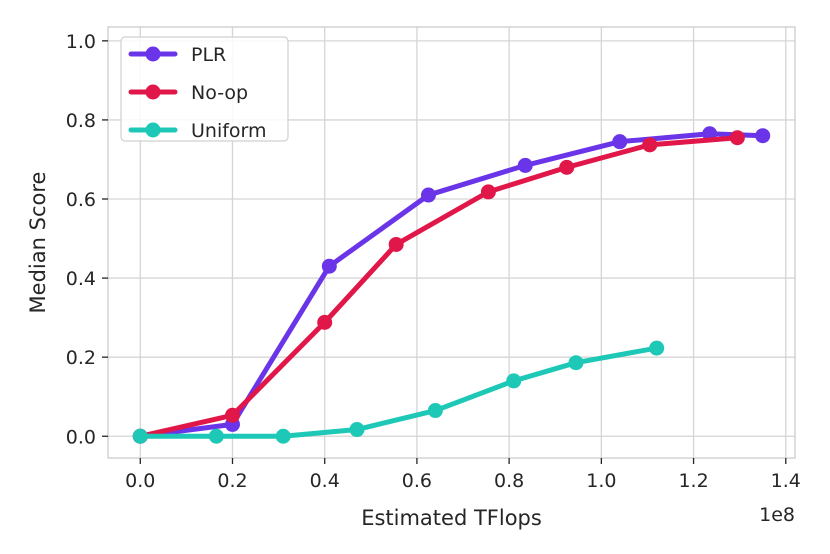 This screenshot has height=554, width=830. I want to click on series-uniform, so click(398, 392).